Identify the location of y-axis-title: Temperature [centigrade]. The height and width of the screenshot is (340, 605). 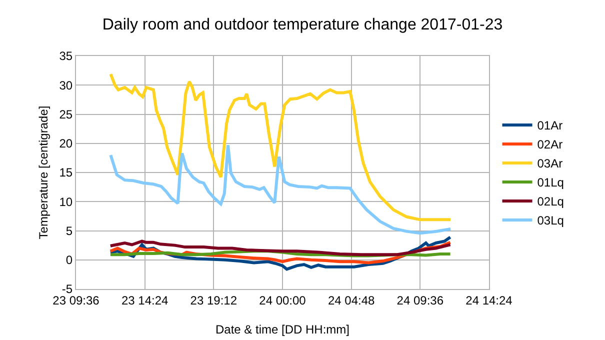
(43, 173).